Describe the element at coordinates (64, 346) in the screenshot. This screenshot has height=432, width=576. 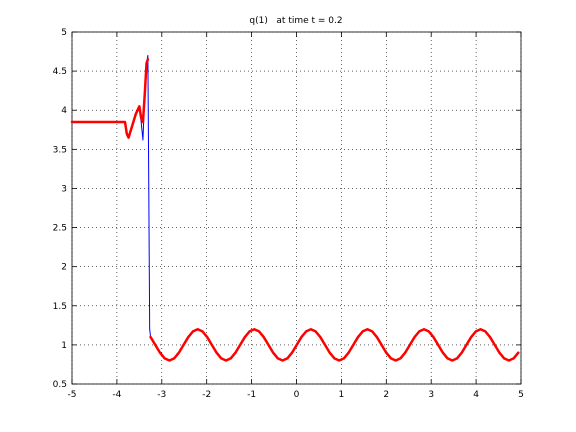
I see `y-tick-label: 1` at that location.